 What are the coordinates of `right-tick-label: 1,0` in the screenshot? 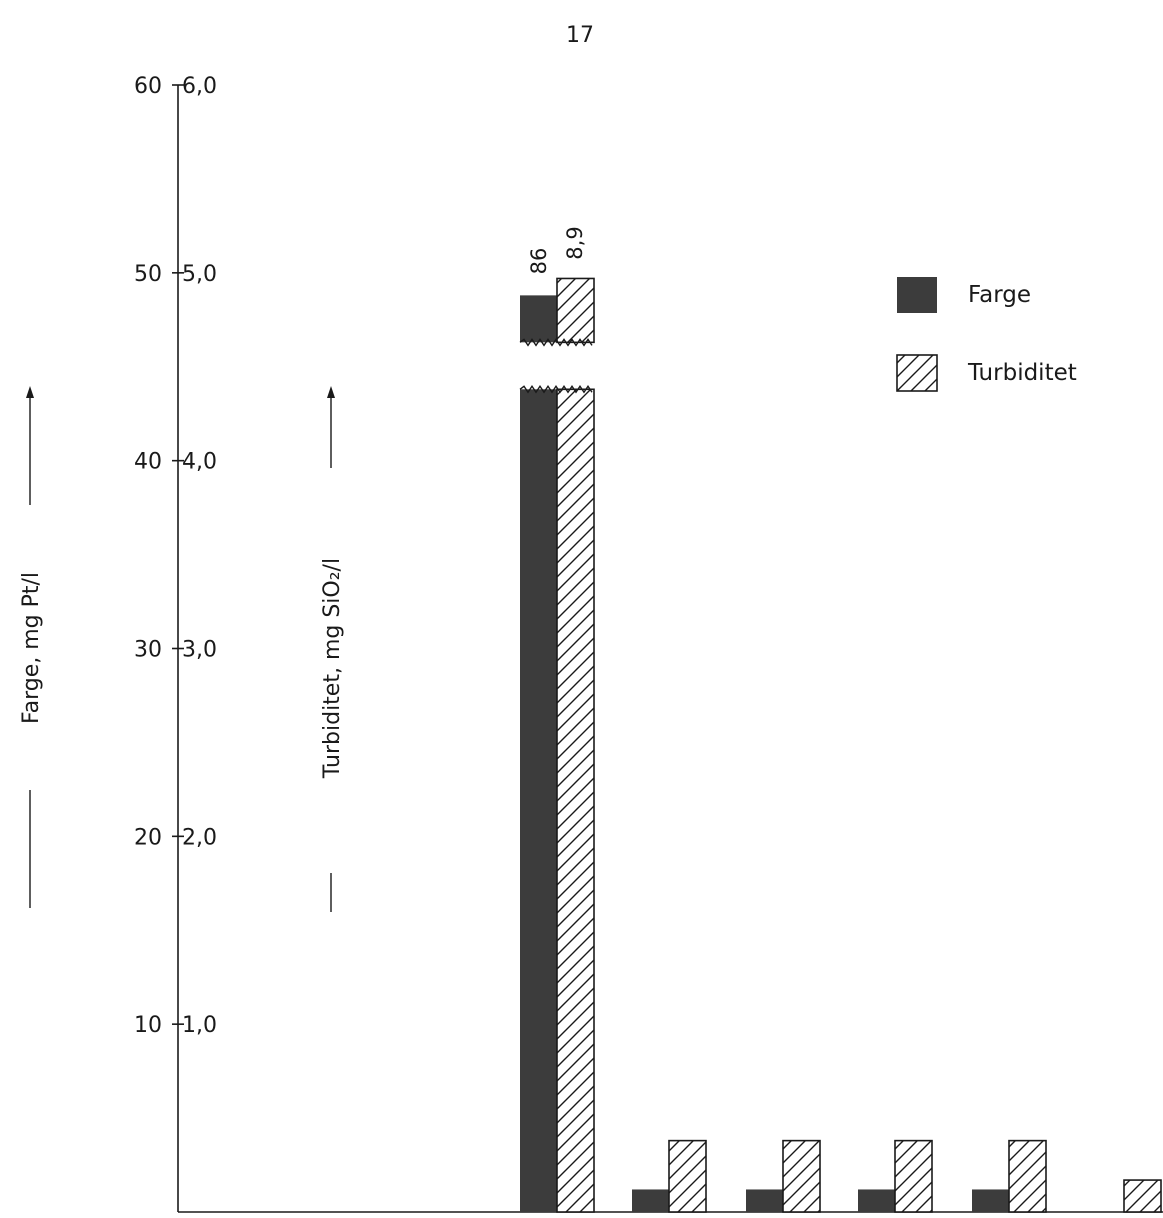 It's located at (199, 1025).